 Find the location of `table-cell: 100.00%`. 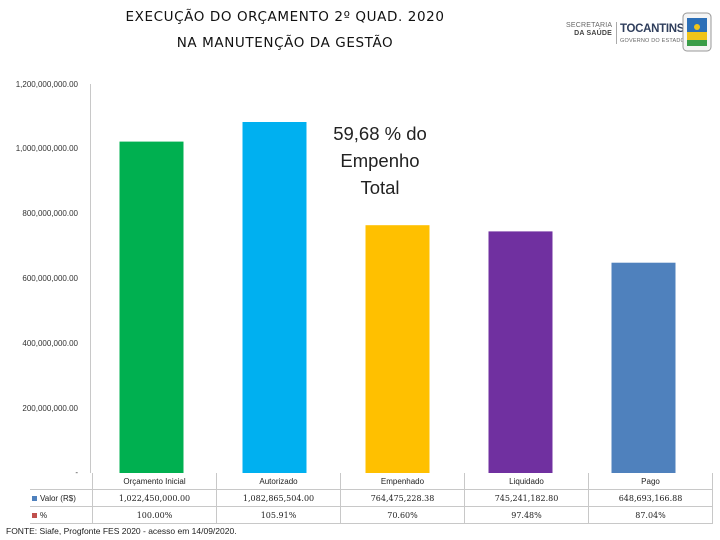

table-cell: 100.00% is located at coordinates (154, 515).